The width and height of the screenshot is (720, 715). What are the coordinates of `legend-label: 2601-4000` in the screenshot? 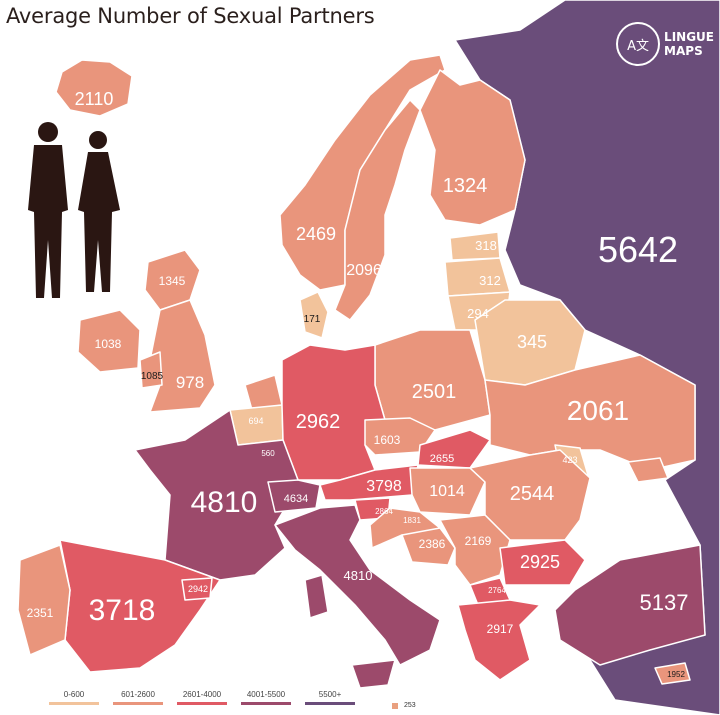 It's located at (202, 694).